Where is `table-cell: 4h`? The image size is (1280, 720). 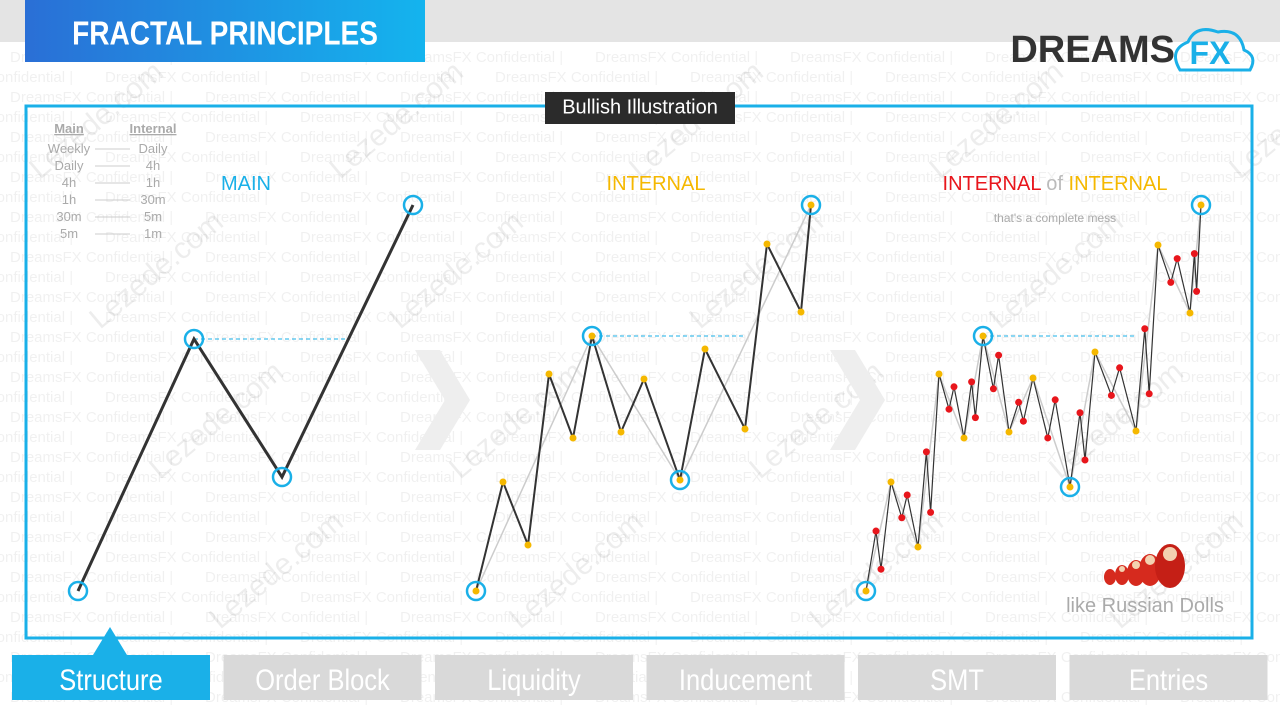 table-cell: 4h is located at coordinates (69, 182).